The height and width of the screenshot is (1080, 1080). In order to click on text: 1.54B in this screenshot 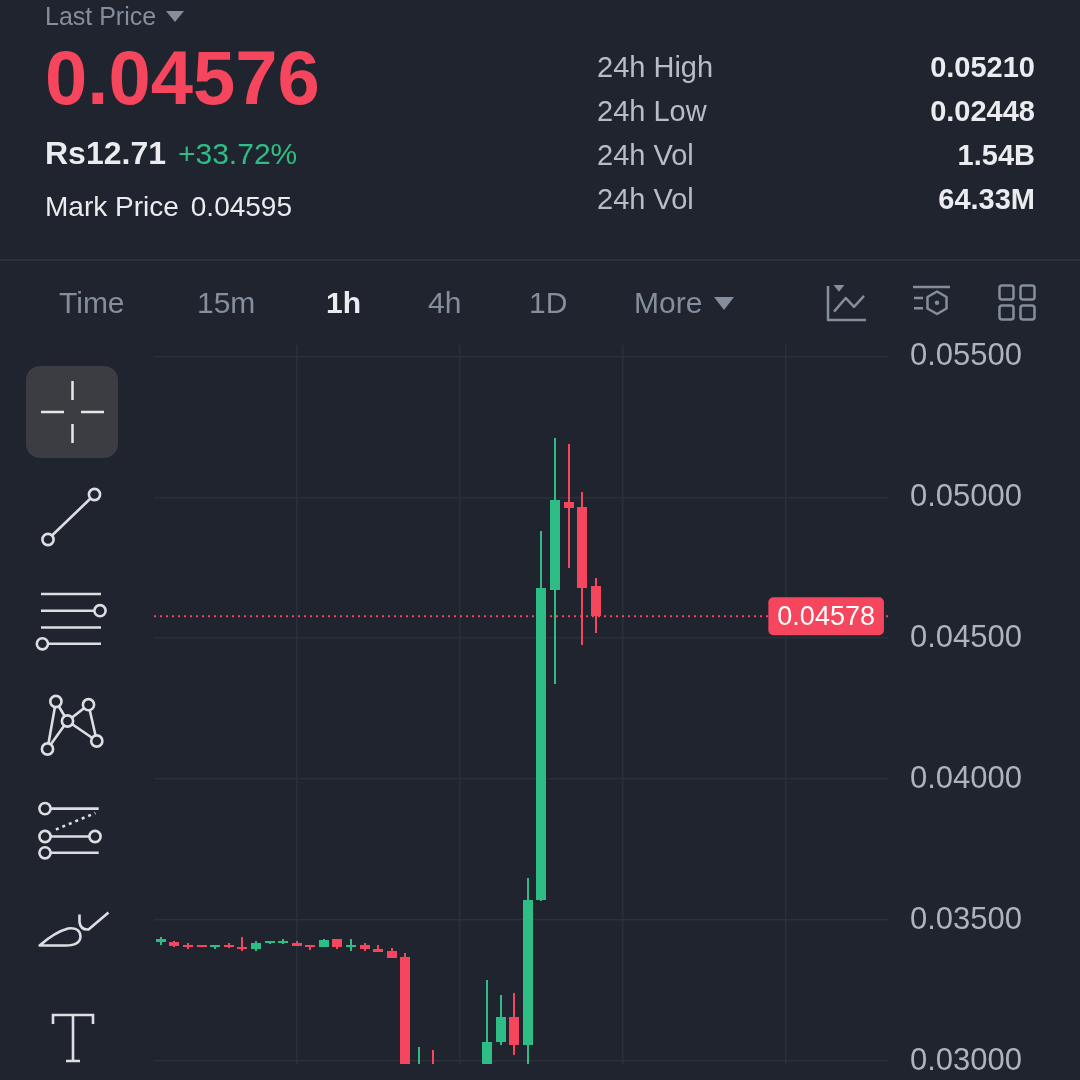, I will do `click(996, 156)`.